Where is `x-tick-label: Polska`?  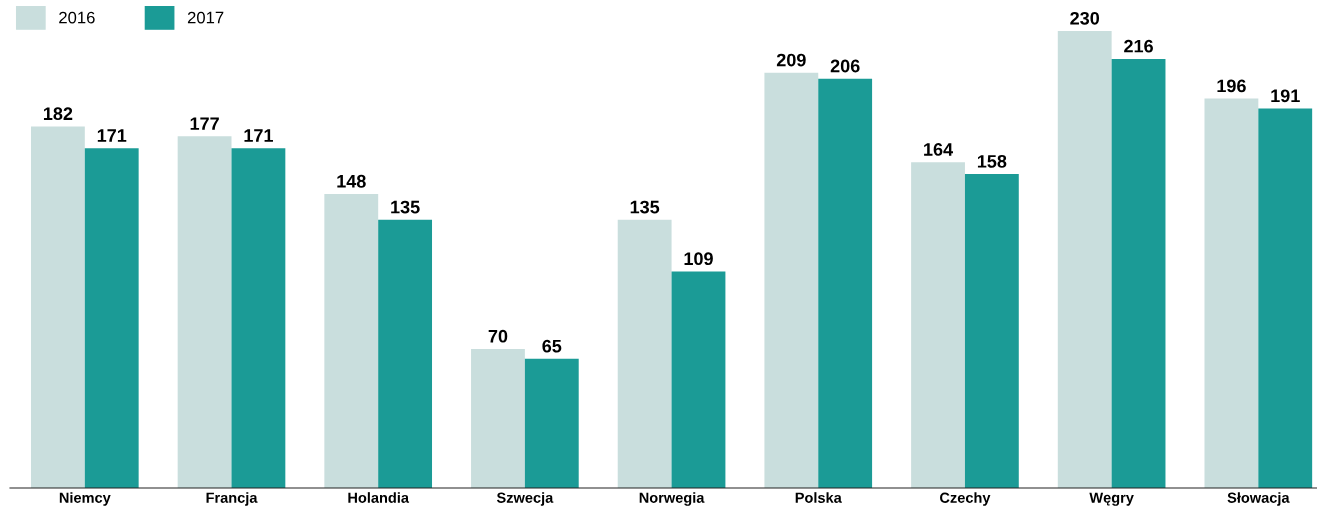 x-tick-label: Polska is located at coordinates (818, 497).